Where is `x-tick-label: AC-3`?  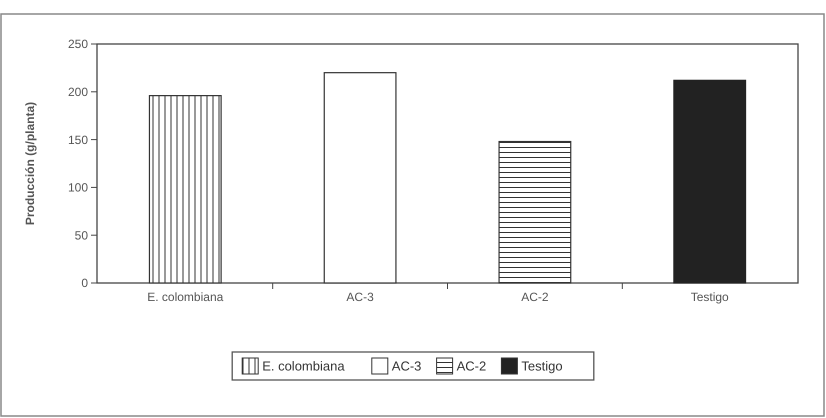 x-tick-label: AC-3 is located at coordinates (360, 297).